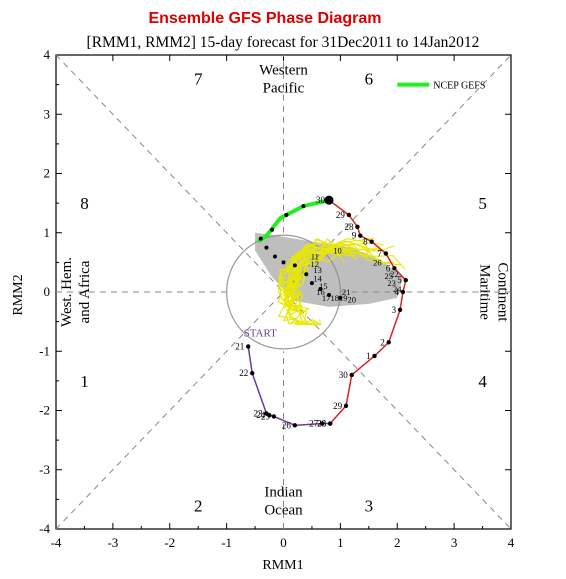 This screenshot has height=579, width=566. What do you see at coordinates (112, 542) in the screenshot?
I see `x-tick-label: -3` at bounding box center [112, 542].